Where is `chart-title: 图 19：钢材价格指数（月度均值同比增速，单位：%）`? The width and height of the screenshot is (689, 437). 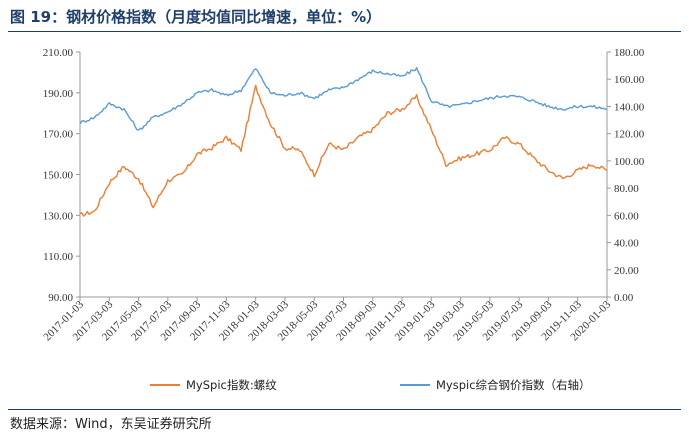 chart-title: 图 19：钢材价格指数（月度均值同比增速，单位：%） is located at coordinates (196, 17).